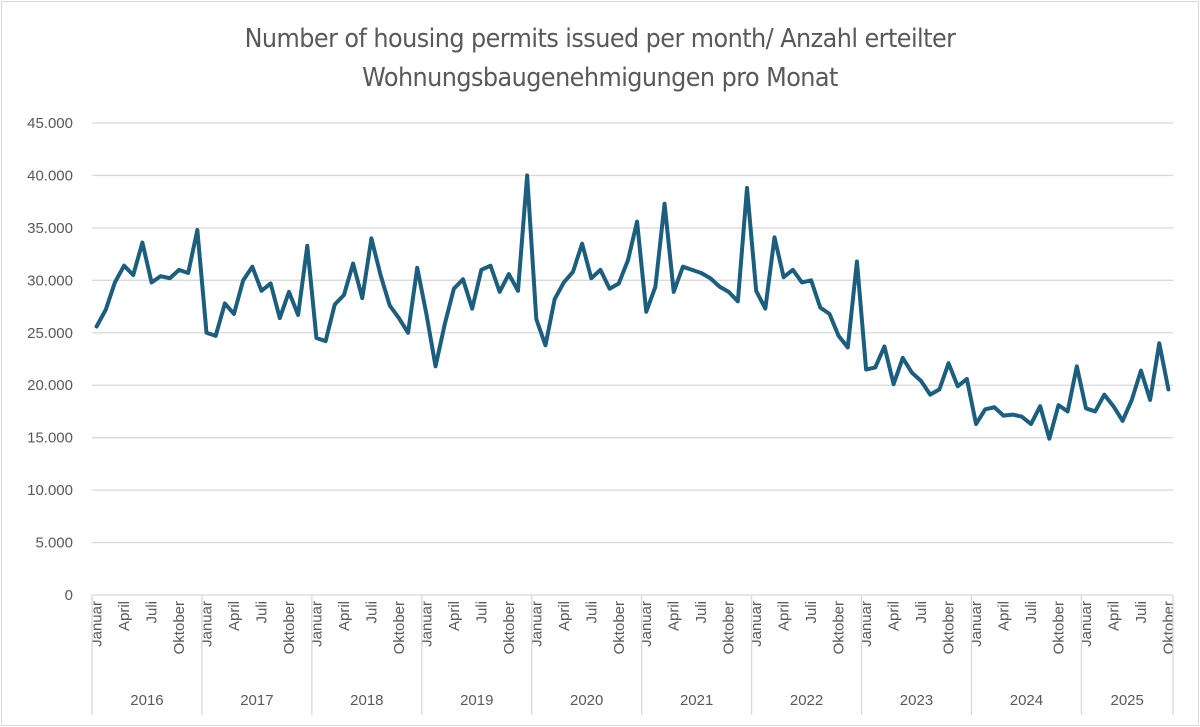  What do you see at coordinates (696, 700) in the screenshot?
I see `x-year-label: 2021` at bounding box center [696, 700].